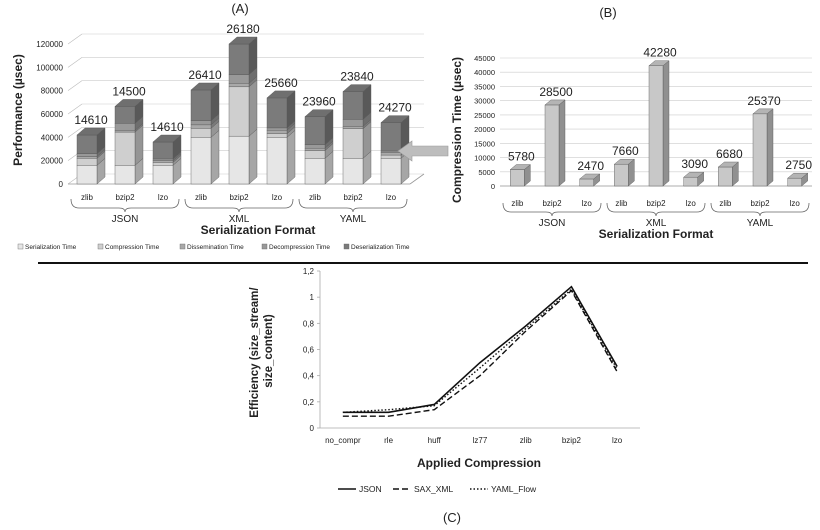 This screenshot has width=820, height=530. I want to click on chart-c-legend-label: YAML_Flow, so click(514, 489).